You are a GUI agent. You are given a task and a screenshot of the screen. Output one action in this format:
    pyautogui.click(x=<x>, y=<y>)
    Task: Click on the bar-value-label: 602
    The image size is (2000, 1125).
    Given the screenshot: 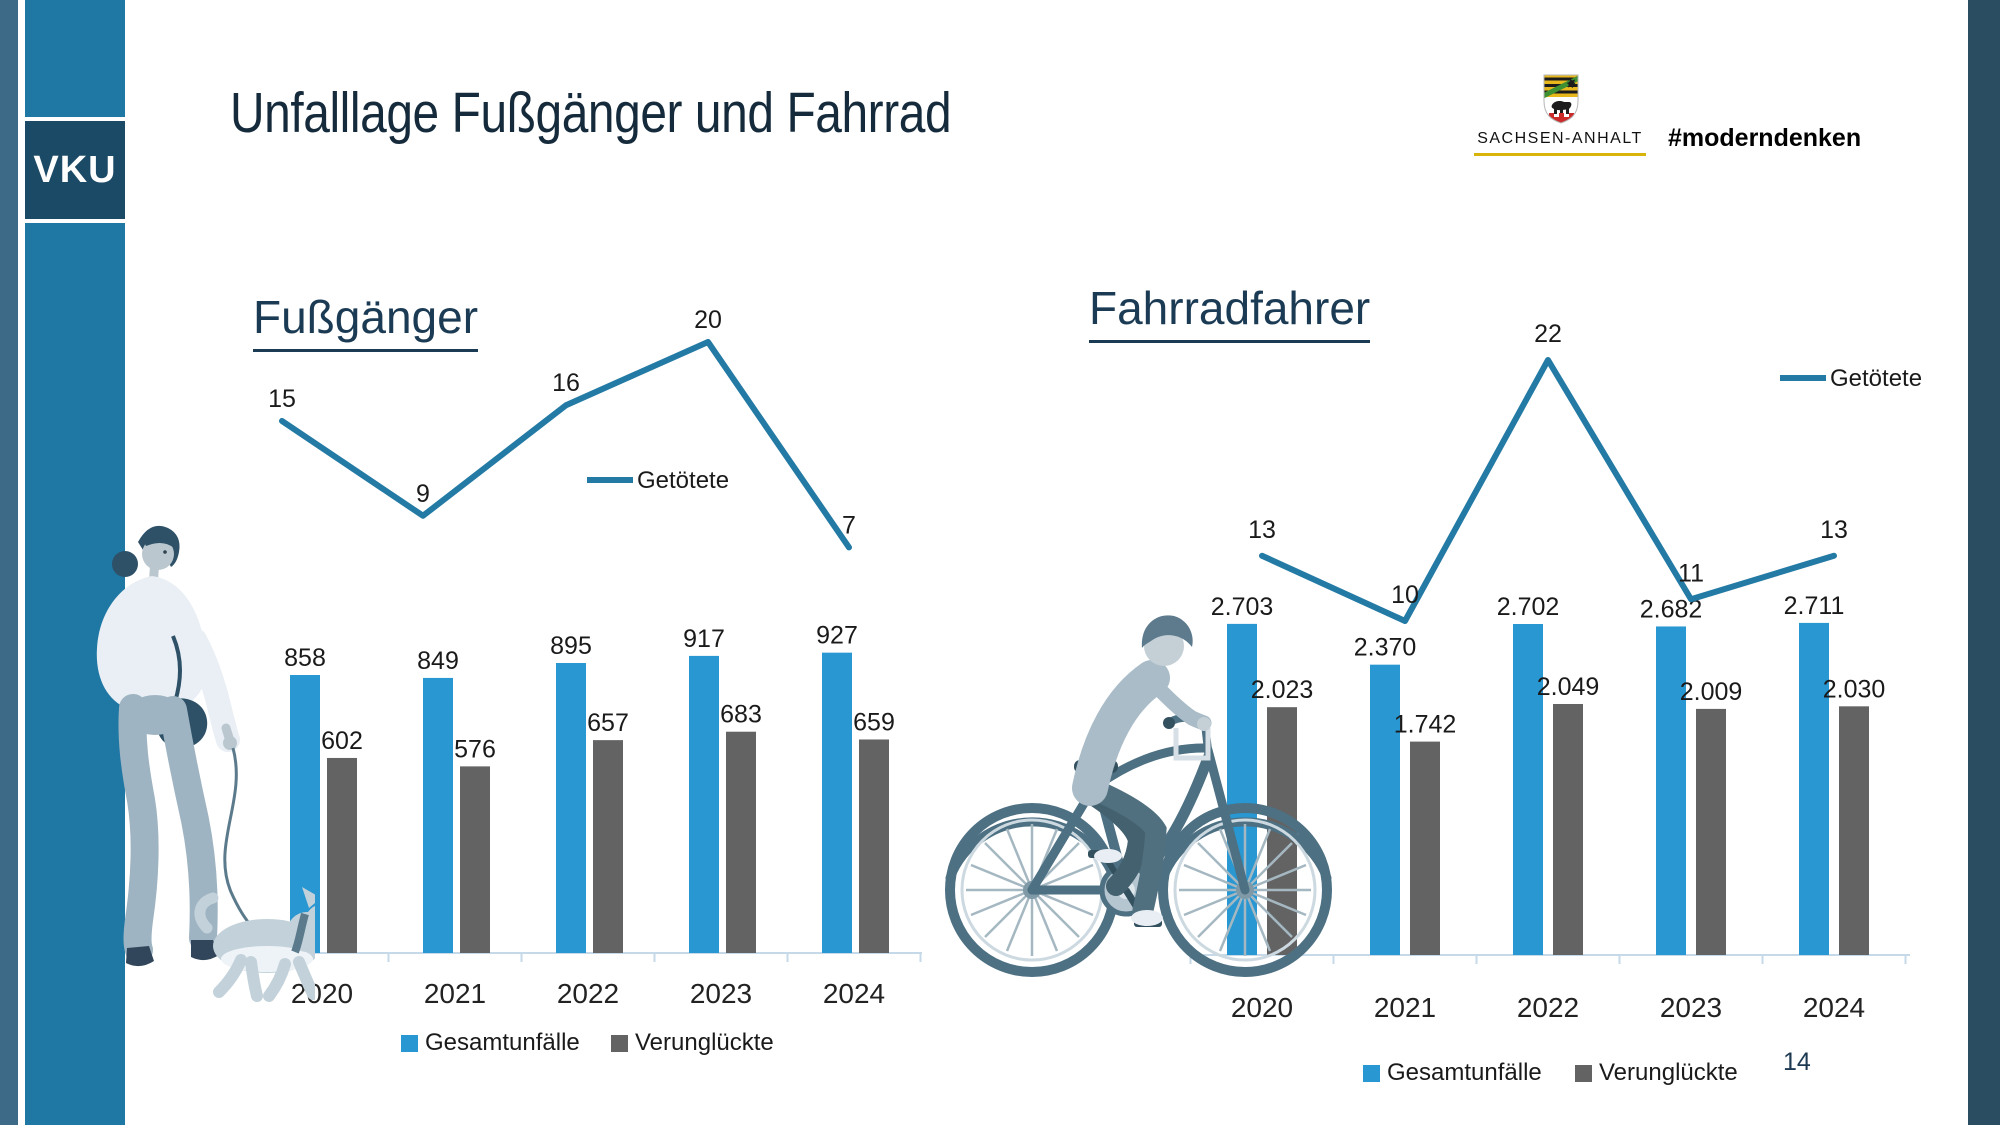 What is the action you would take?
    pyautogui.click(x=342, y=741)
    